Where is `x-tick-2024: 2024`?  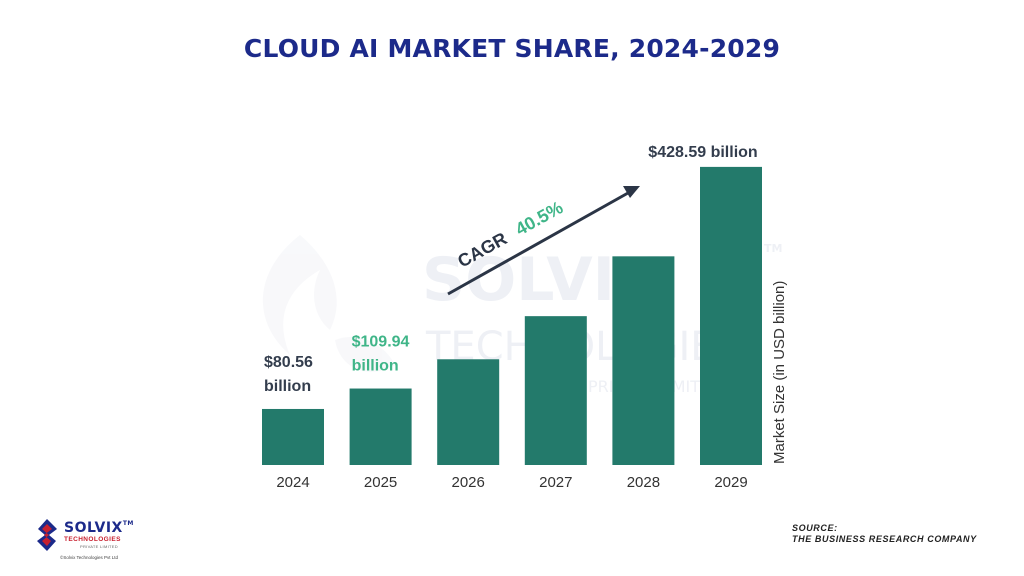
x-tick-2024: 2024 is located at coordinates (292, 482).